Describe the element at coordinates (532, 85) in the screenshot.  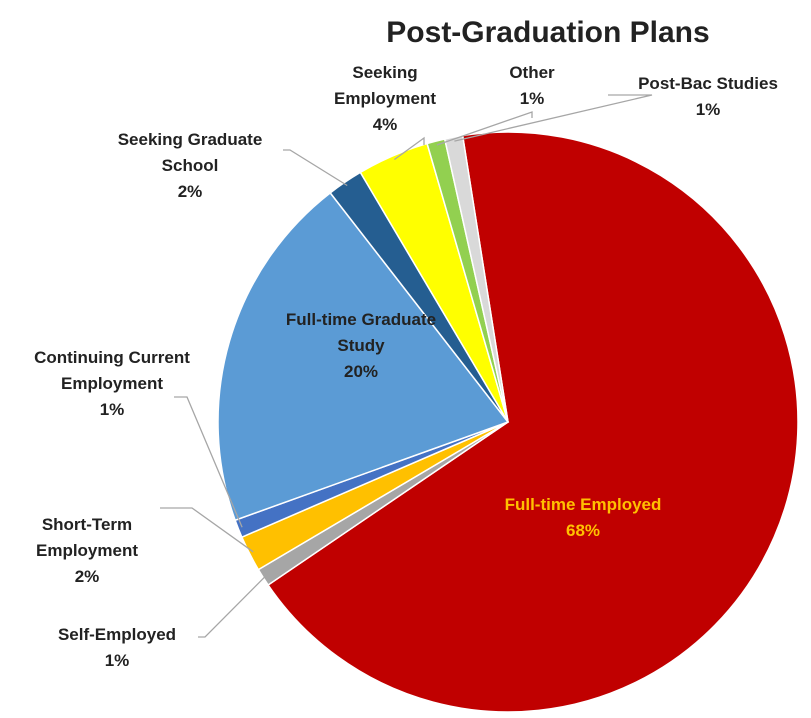
I see `slice-label-other: Other 1%` at that location.